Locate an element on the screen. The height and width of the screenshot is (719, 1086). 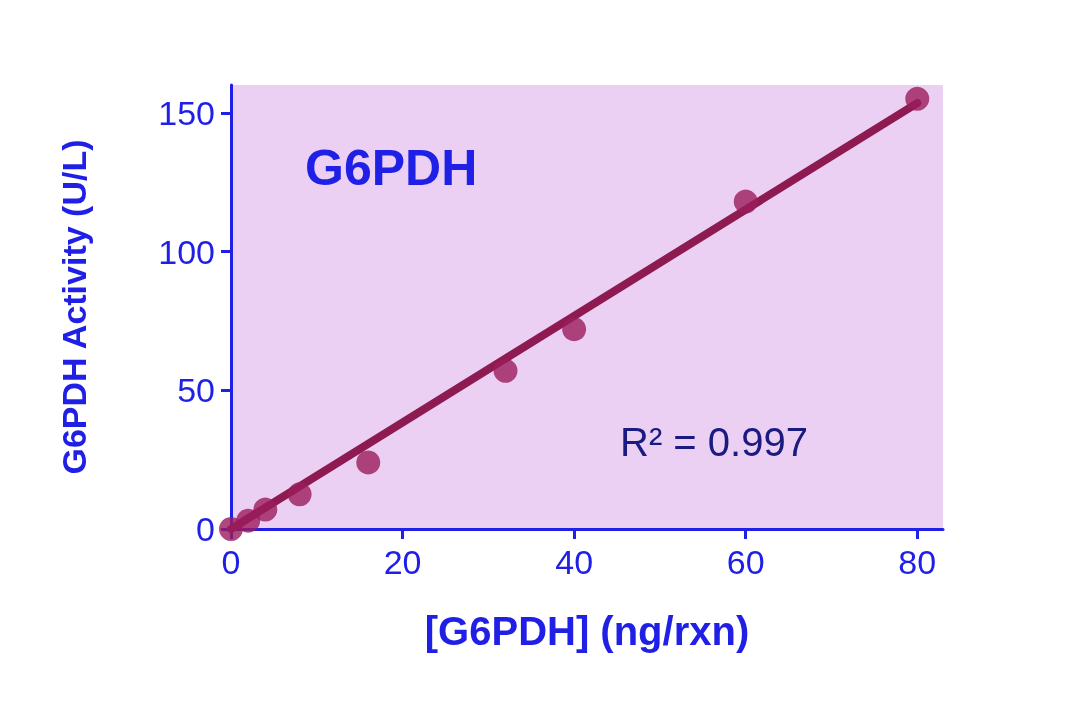
x-tick-label: 60 is located at coordinates (745, 562).